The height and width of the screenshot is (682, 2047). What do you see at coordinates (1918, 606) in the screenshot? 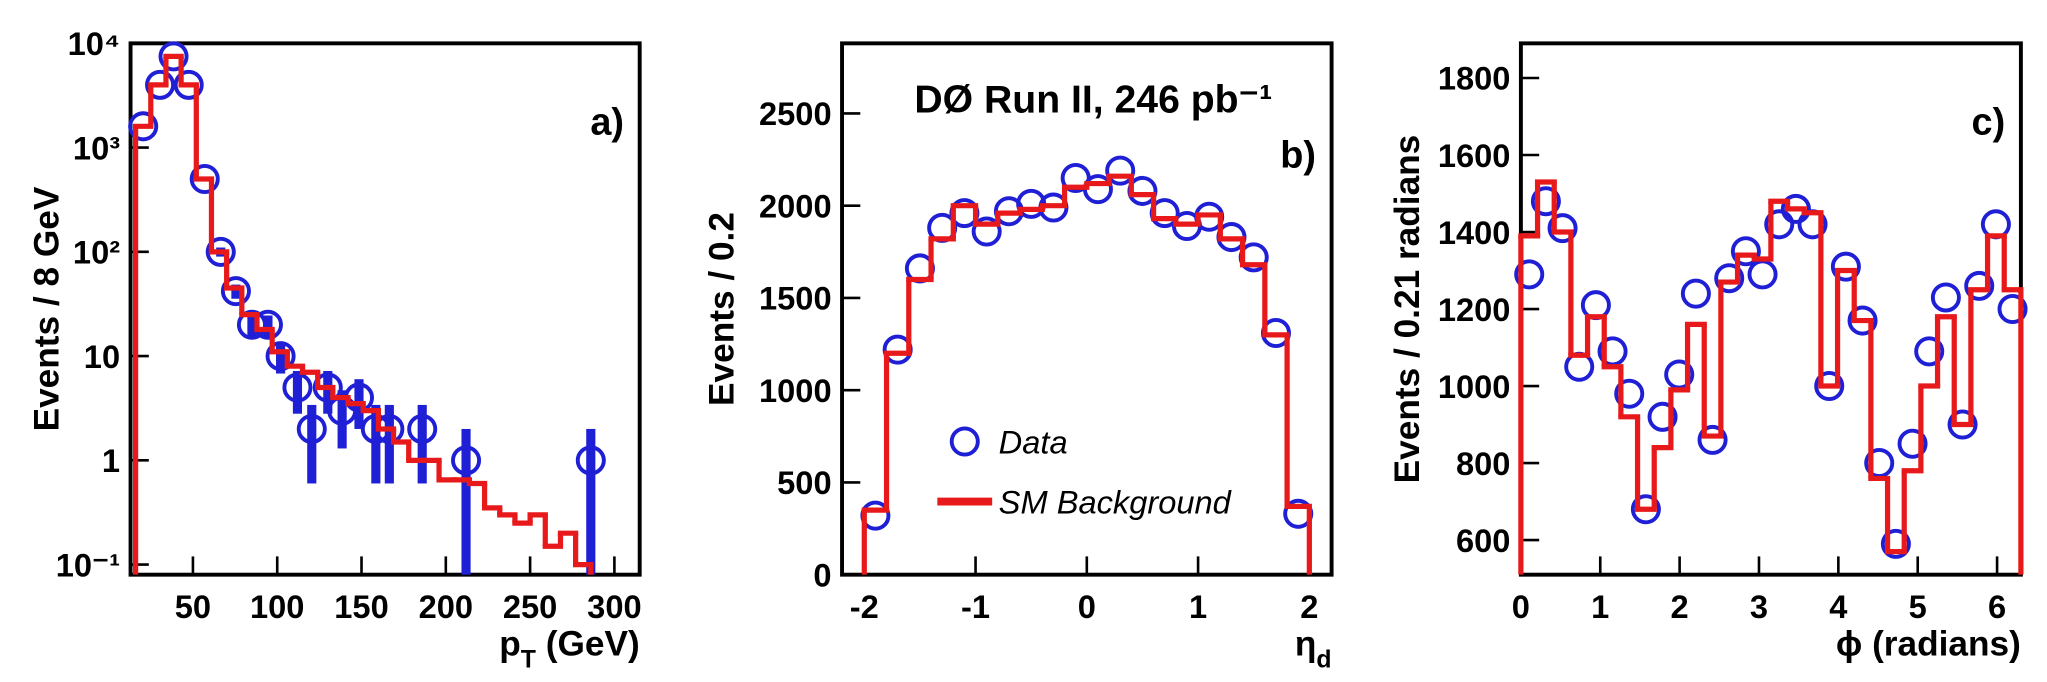
I see `x-tick-label: 5` at bounding box center [1918, 606].